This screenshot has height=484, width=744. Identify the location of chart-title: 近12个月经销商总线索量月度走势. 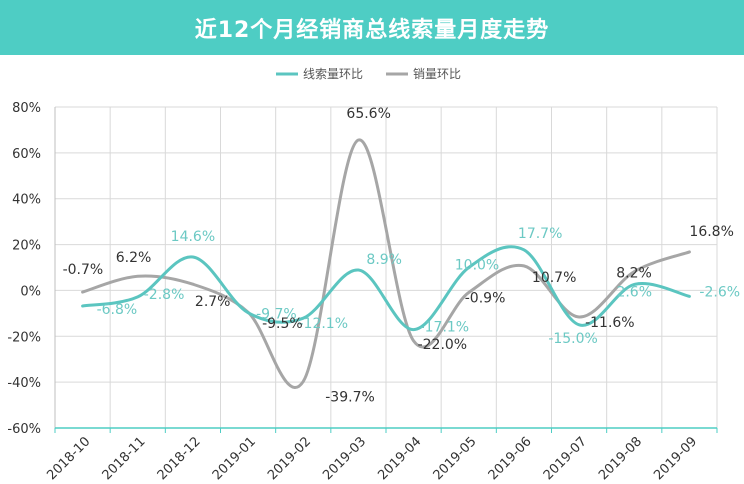
(372, 30).